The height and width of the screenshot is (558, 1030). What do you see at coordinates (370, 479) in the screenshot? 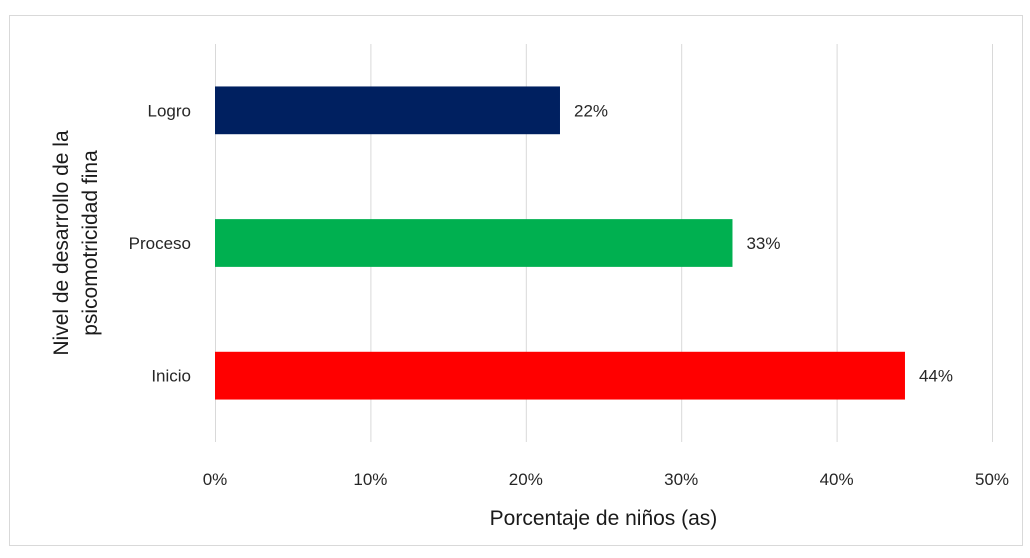
I see `x-tick-label: 10%` at bounding box center [370, 479].